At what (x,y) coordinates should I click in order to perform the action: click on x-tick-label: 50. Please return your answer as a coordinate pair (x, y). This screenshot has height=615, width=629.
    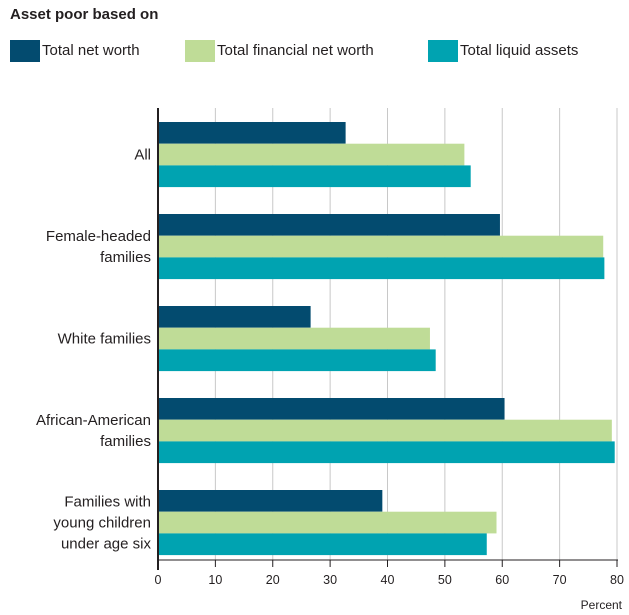
    Looking at the image, I should click on (445, 580).